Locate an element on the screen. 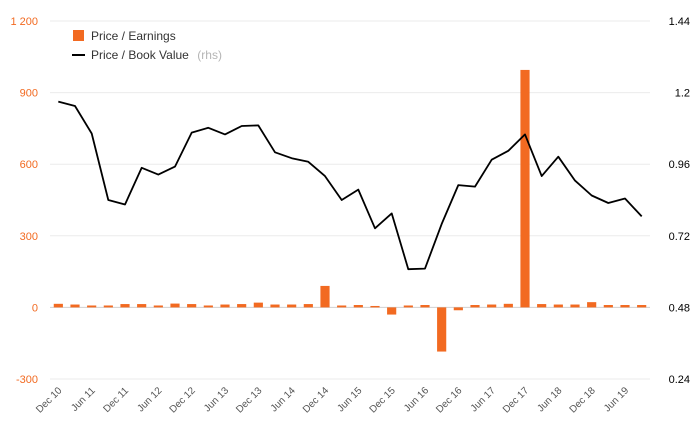 The image size is (700, 433). x-tick-label: Dec 15 is located at coordinates (383, 400).